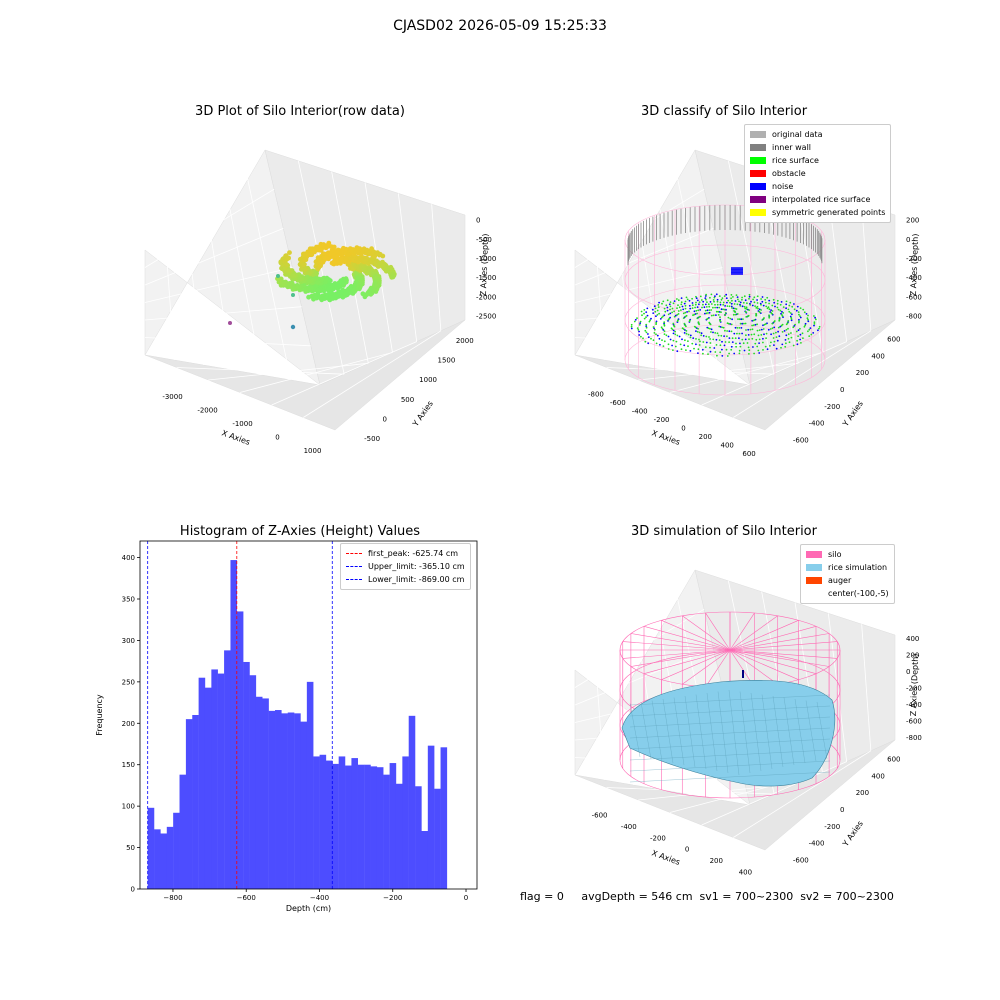 The height and width of the screenshot is (1000, 1000). Describe the element at coordinates (724, 531) in the screenshot. I see `panel4-title: 3D simulation of Silo Interior` at that location.